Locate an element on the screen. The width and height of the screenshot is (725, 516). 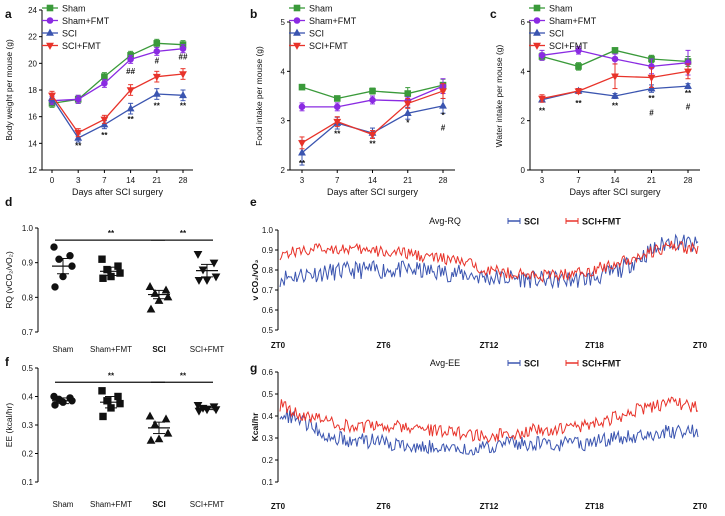
y-tick-label: 6 is located at coordinates (523, 22).